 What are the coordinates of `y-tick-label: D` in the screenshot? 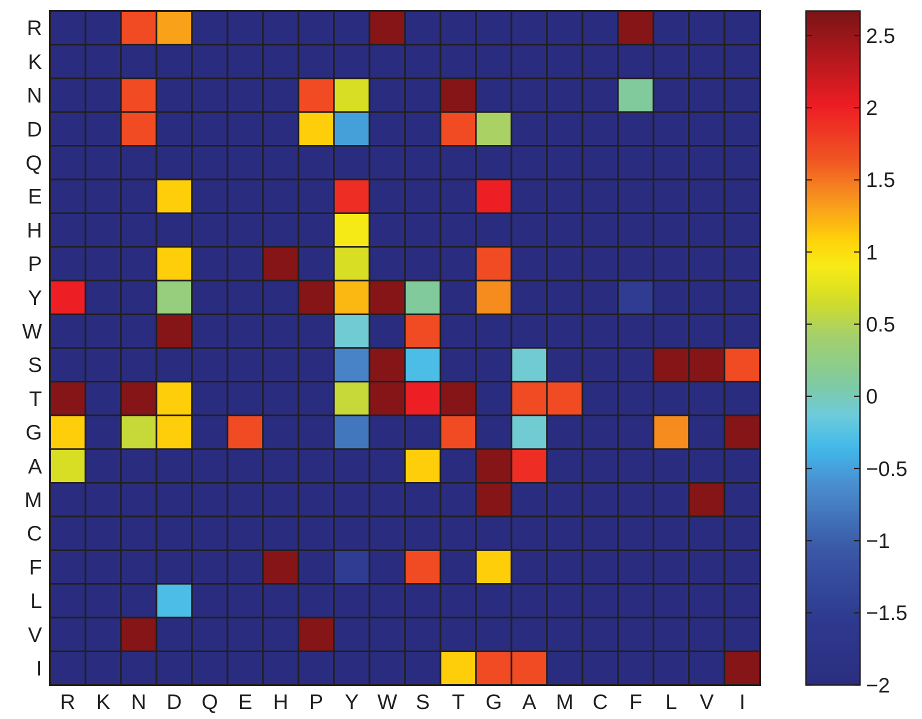 It's located at (34, 130).